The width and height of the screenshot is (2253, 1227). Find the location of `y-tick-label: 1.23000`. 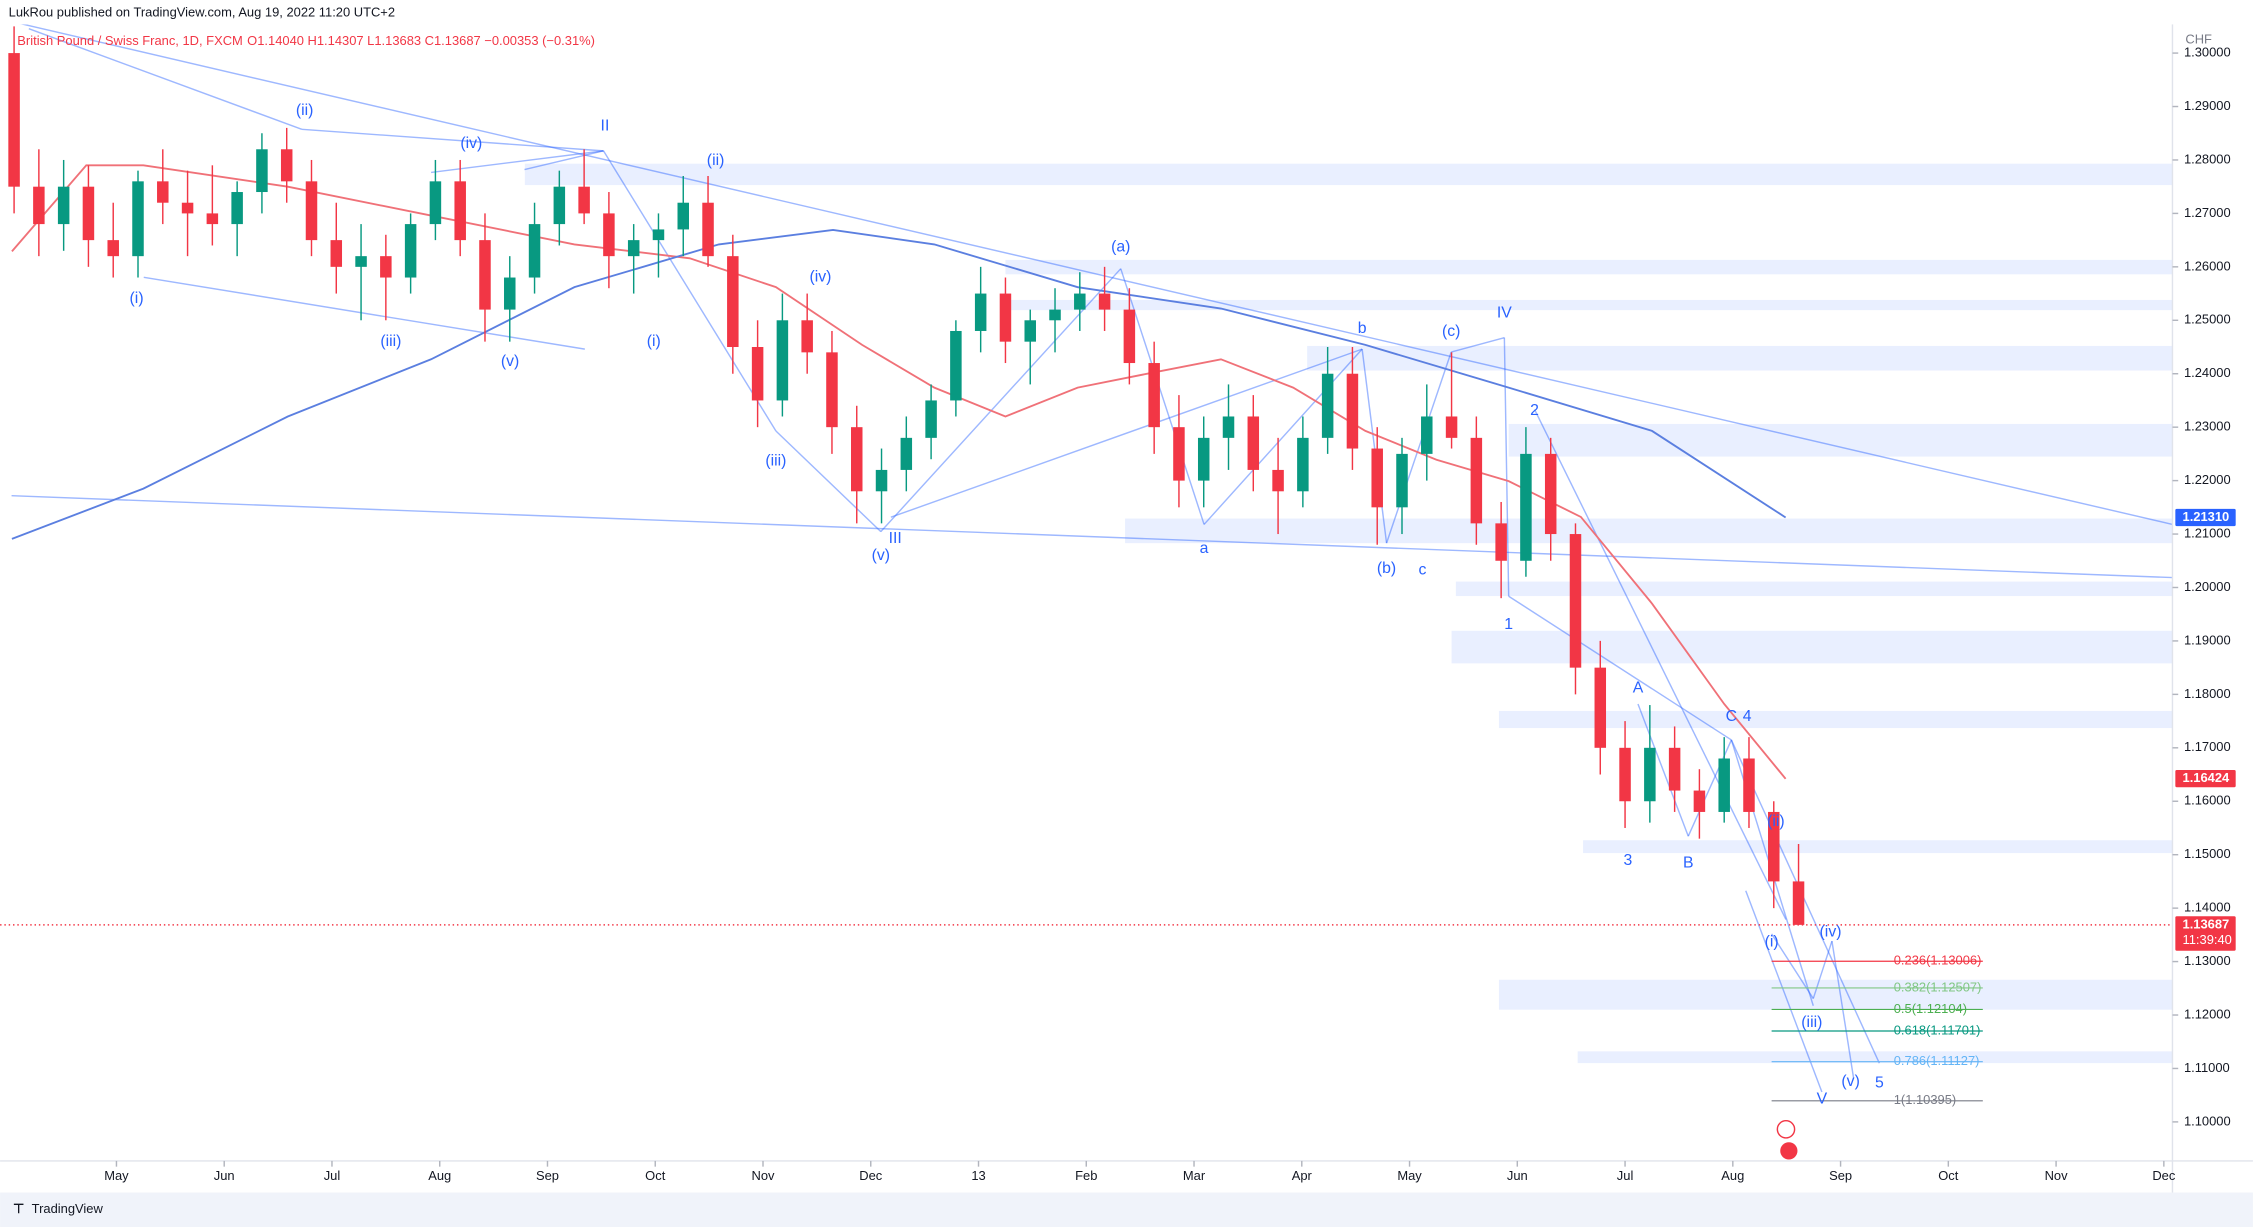

y-tick-label: 1.23000 is located at coordinates (2207, 426).